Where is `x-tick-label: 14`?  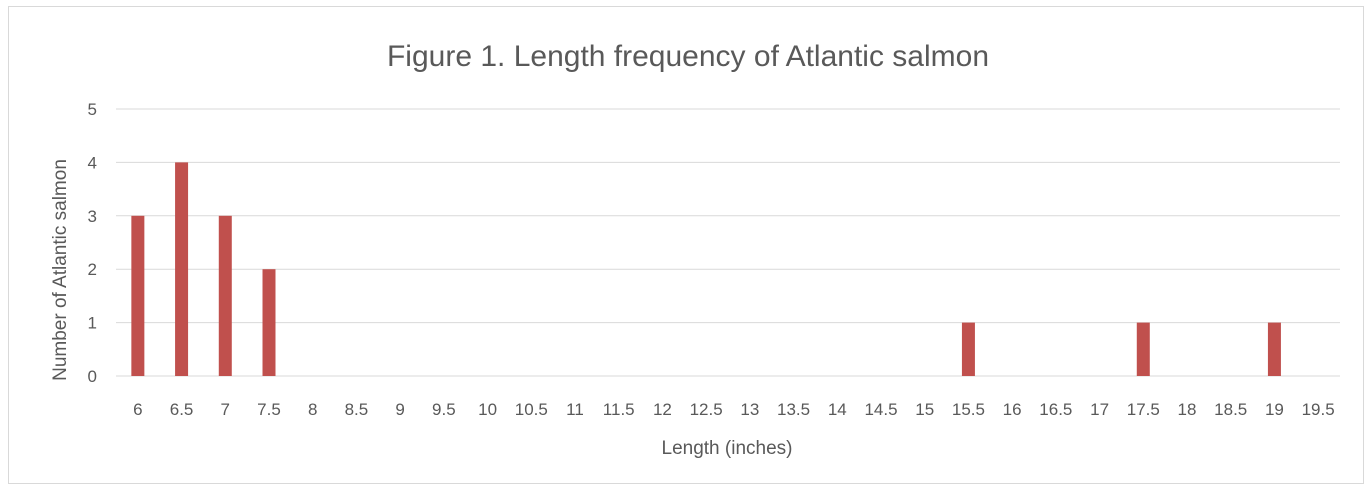
x-tick-label: 14 is located at coordinates (837, 409).